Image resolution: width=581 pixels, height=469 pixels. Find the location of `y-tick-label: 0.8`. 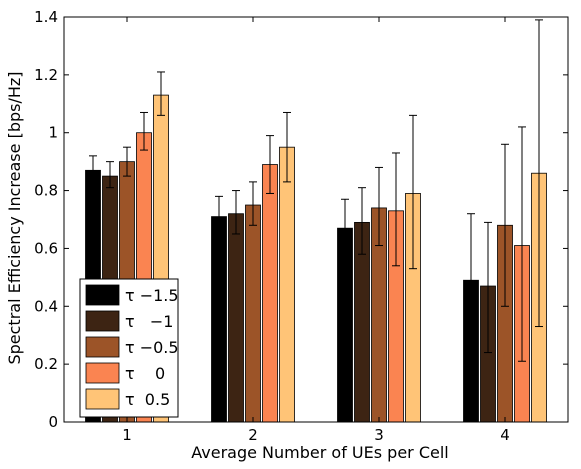

y-tick-label: 0.8 is located at coordinates (46, 191).